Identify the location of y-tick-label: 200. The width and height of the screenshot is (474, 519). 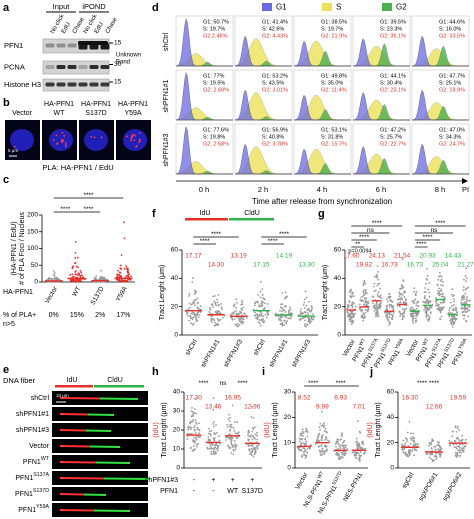
(32, 215).